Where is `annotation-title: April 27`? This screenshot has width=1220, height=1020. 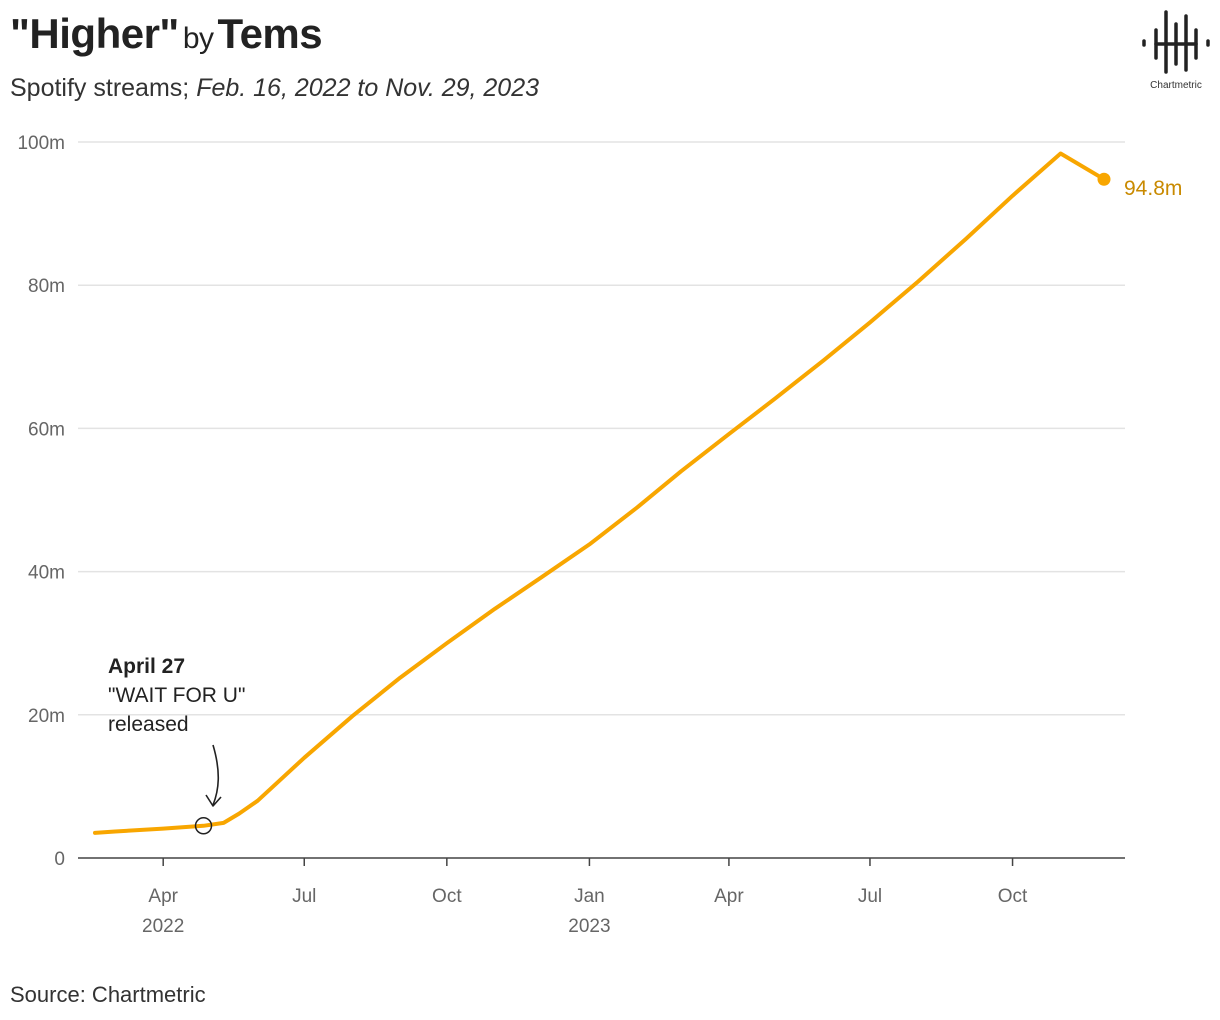 annotation-title: April 27 is located at coordinates (146, 666).